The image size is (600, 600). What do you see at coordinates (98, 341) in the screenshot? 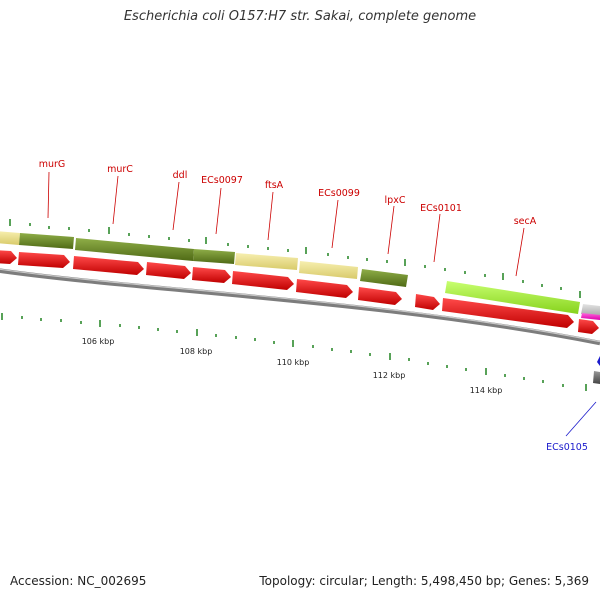
I see `scale-label: 106 kbp` at bounding box center [98, 341].